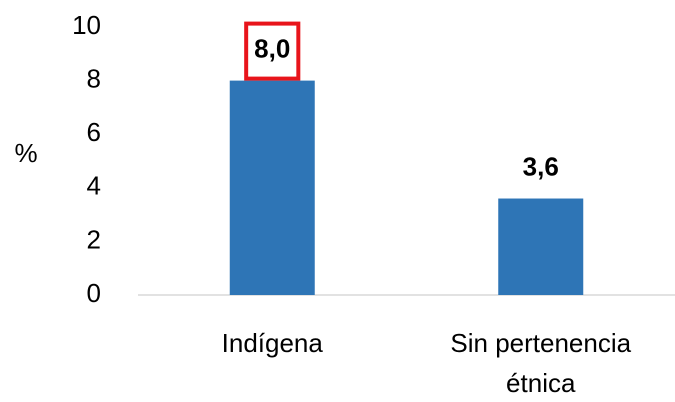 The image size is (675, 402). Describe the element at coordinates (273, 343) in the screenshot. I see `x-tick-label: Indígena` at that location.